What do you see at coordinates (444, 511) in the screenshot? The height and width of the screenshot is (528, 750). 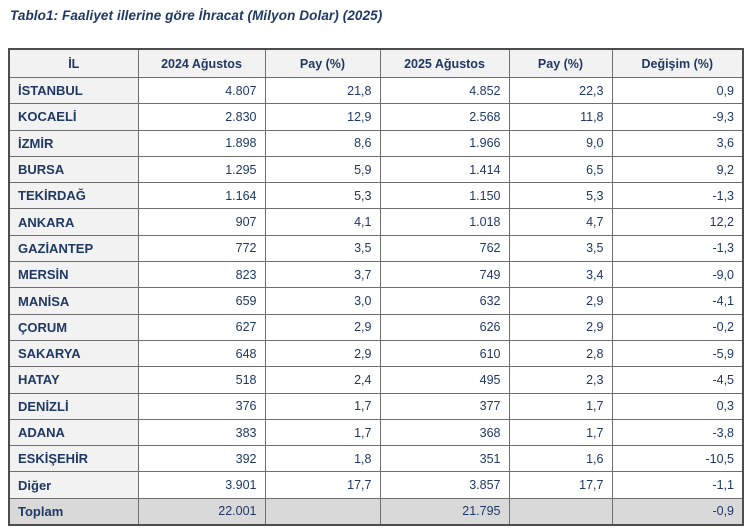 I see `value-cell: 21.795` at bounding box center [444, 511].